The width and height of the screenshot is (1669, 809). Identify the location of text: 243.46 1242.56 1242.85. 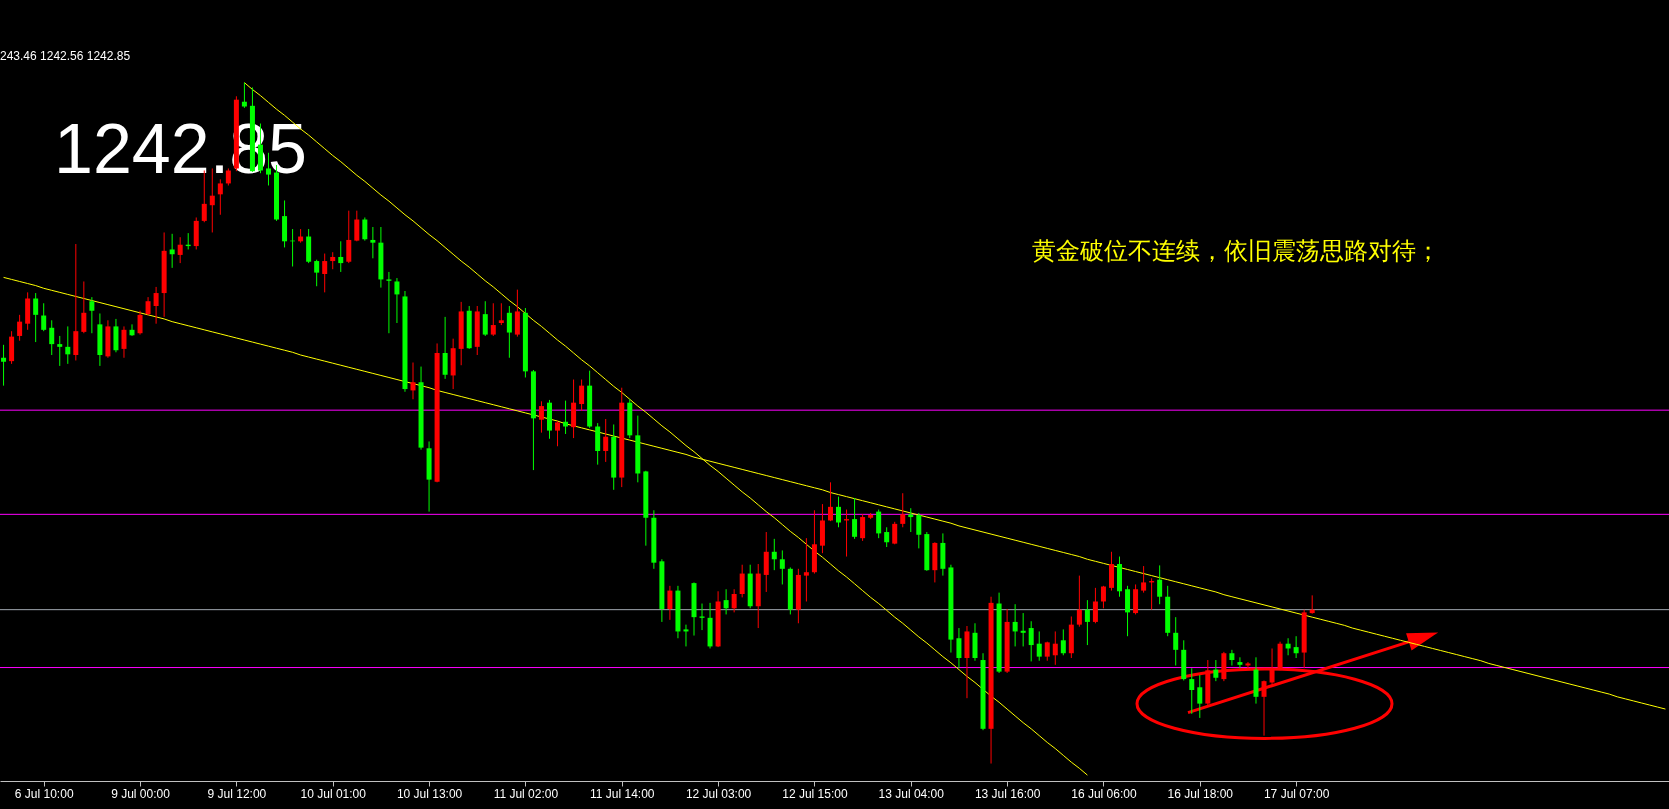
(65, 56).